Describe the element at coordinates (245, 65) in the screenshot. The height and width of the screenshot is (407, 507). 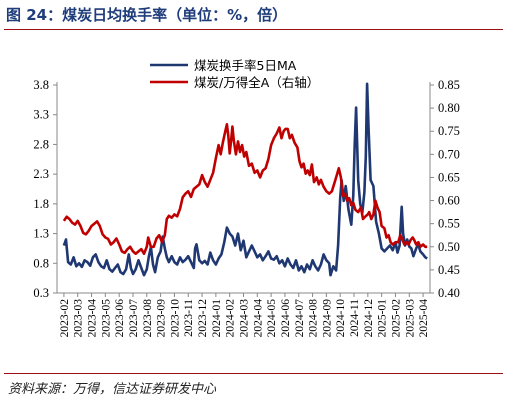
I see `legend-label-1: 煤炭换手率5日MA` at that location.